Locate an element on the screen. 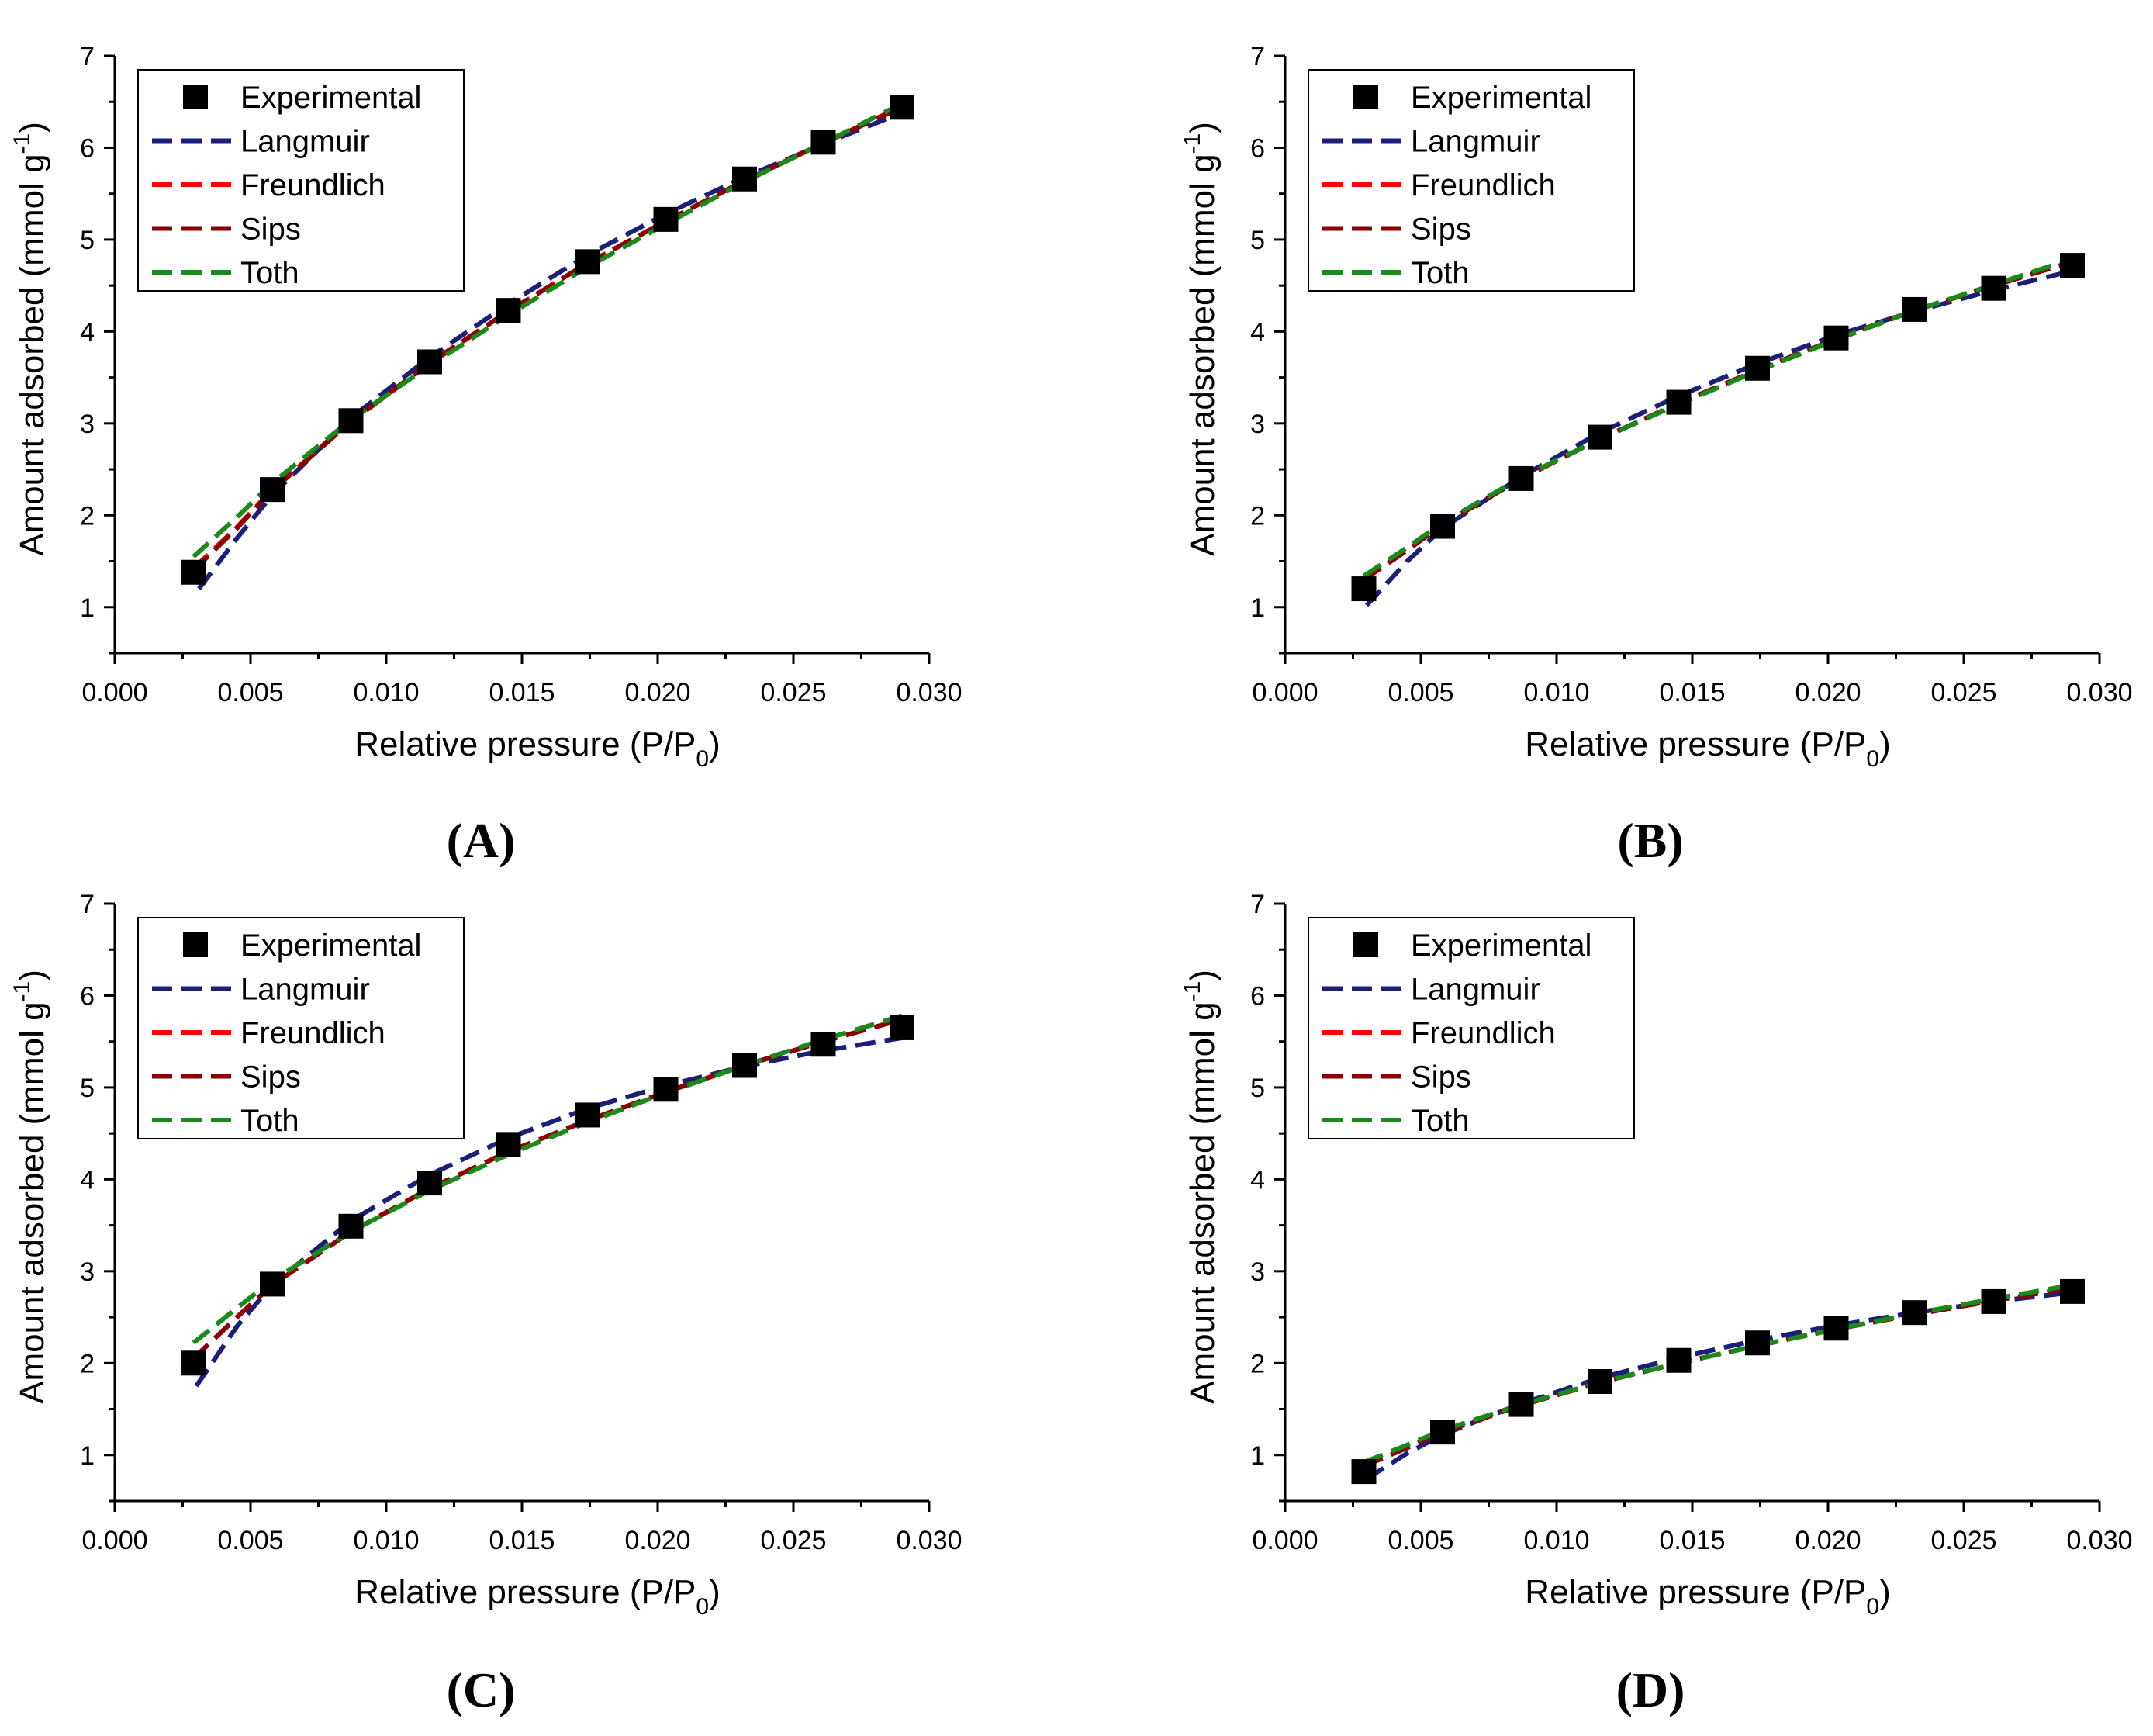  series-line-langmuir is located at coordinates (1719, 1386).